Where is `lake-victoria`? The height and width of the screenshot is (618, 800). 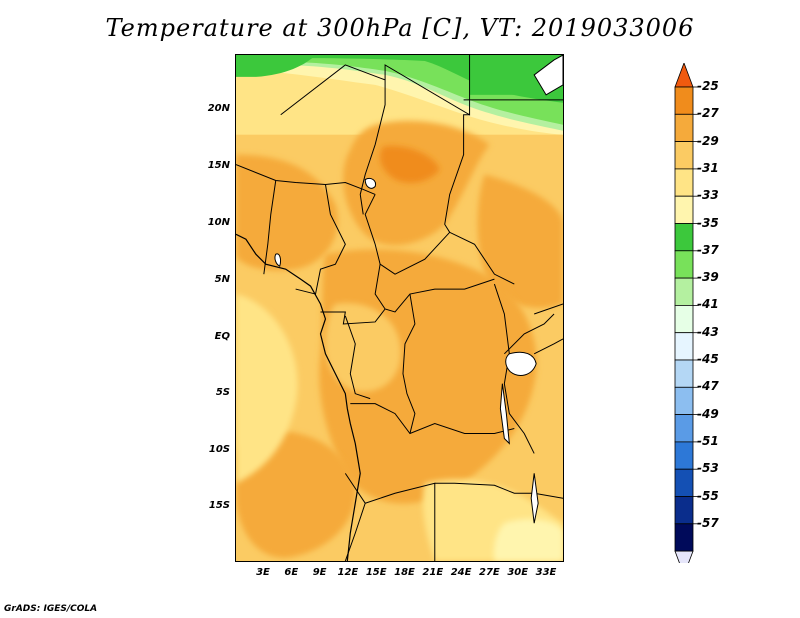
lake-victoria is located at coordinates (521, 363).